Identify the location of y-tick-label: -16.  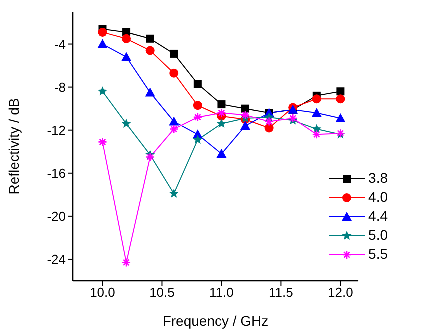
(56, 174).